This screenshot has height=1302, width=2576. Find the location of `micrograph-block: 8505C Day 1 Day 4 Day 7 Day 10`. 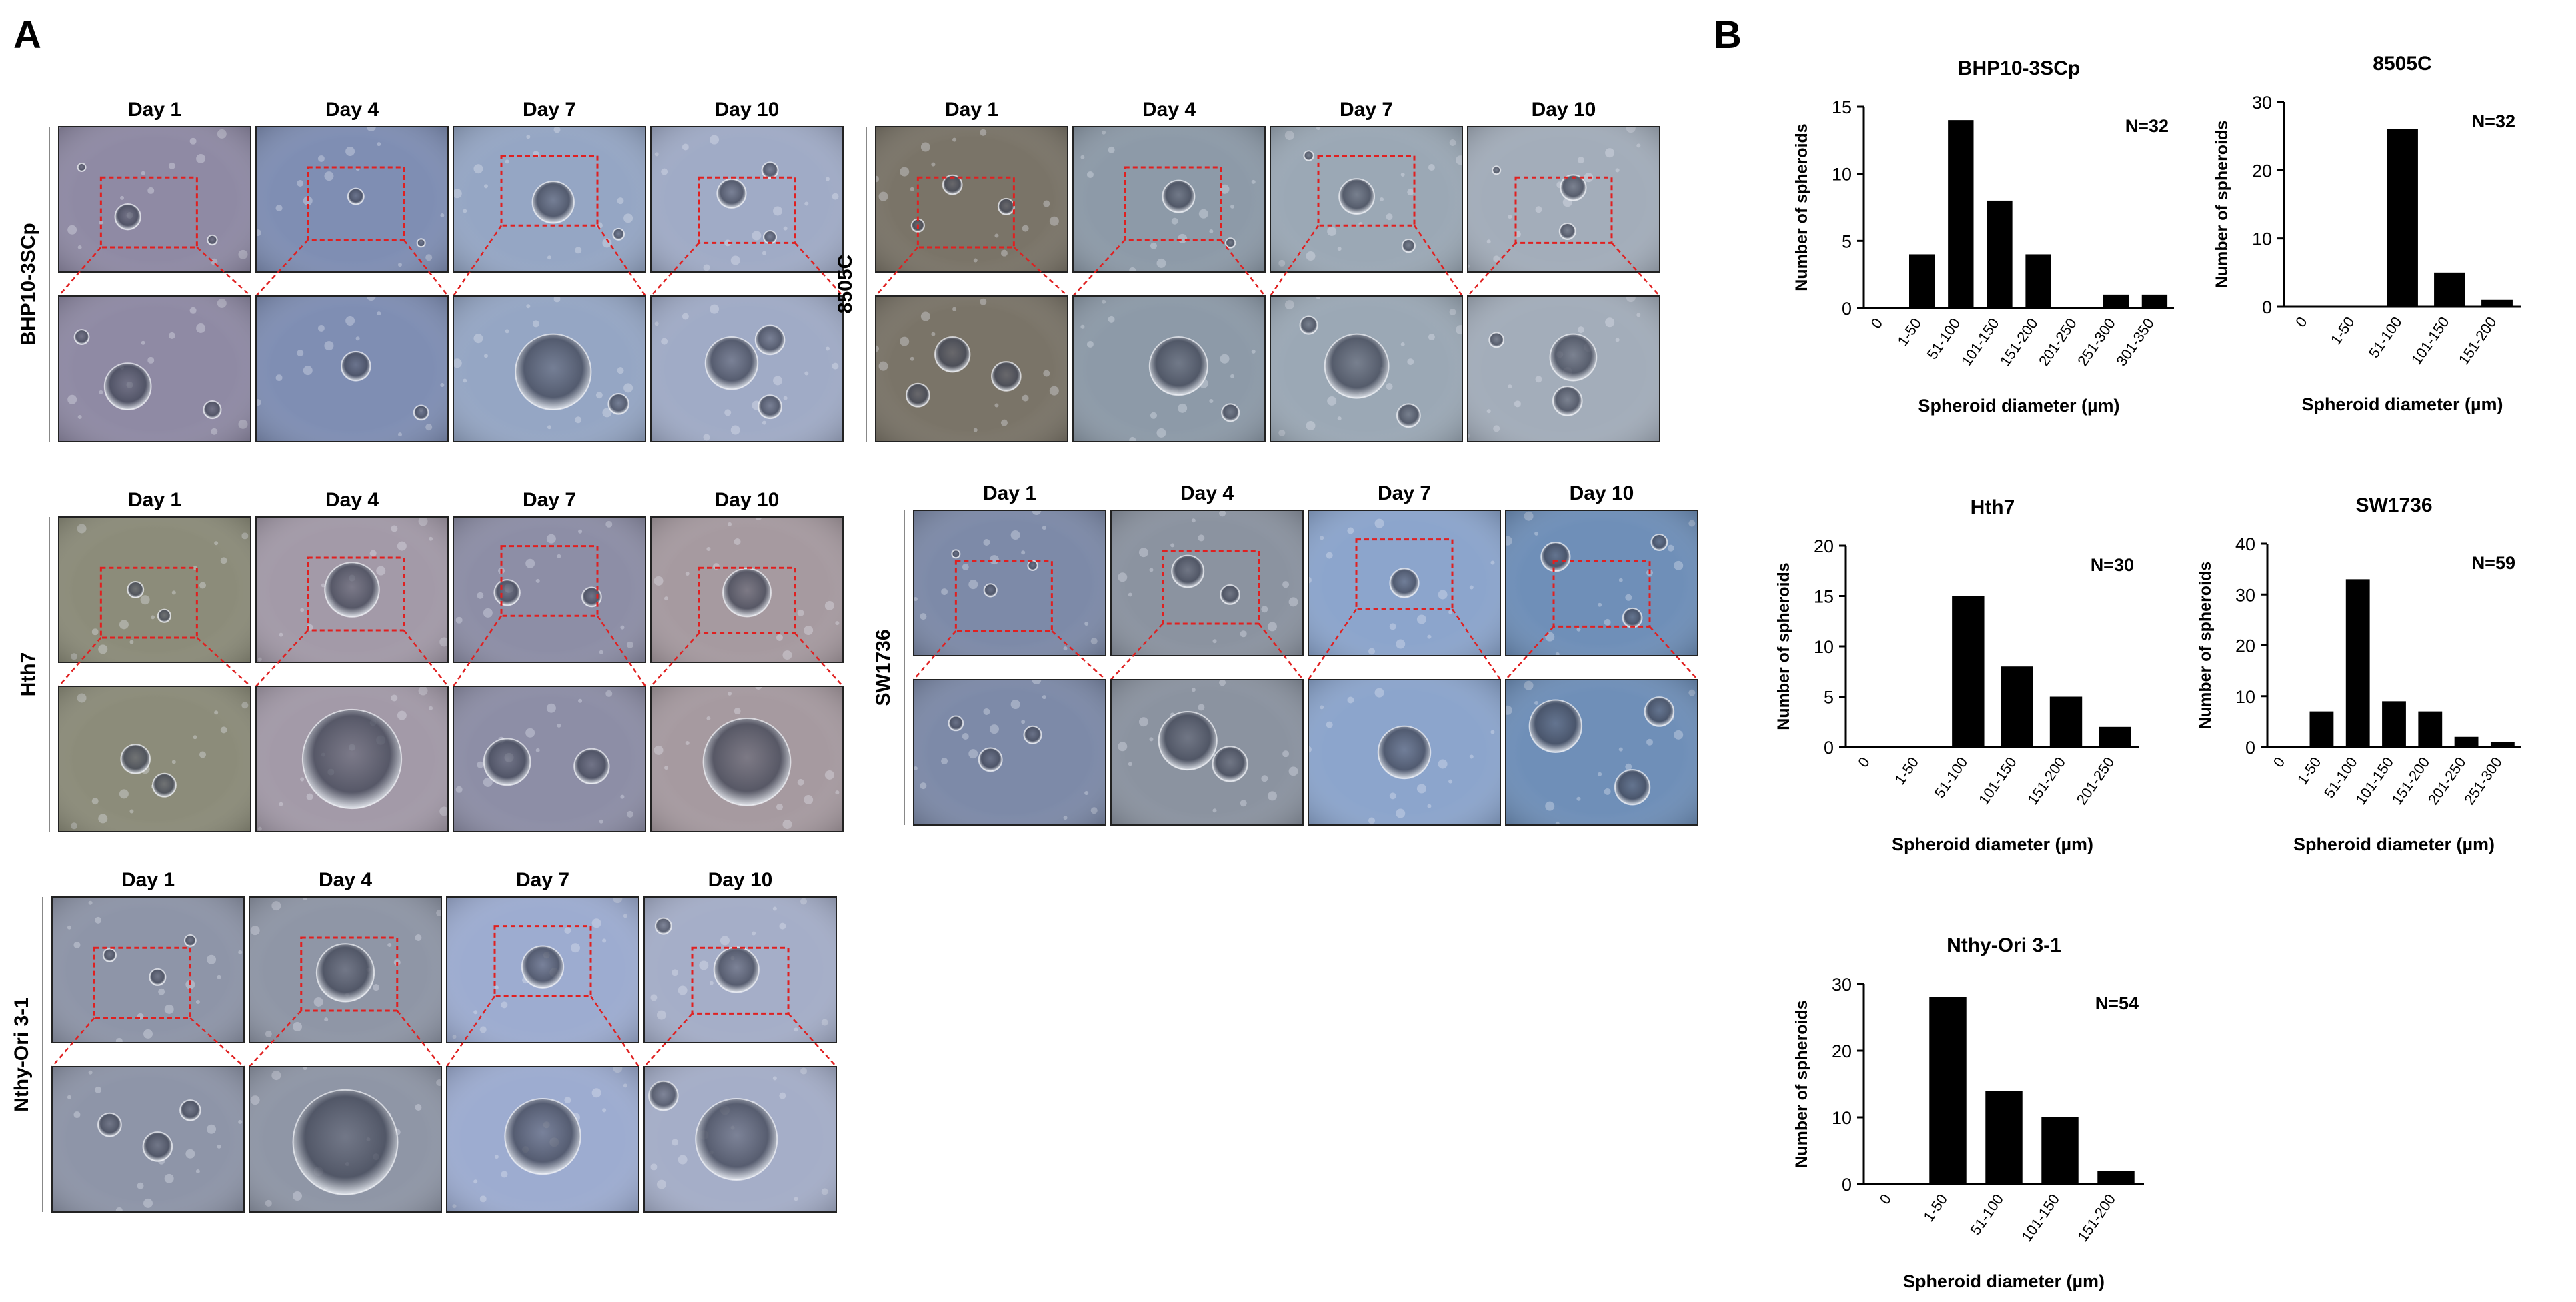

micrograph-block: 8505C Day 1 Day 4 Day 7 Day 10 is located at coordinates (1247, 271).